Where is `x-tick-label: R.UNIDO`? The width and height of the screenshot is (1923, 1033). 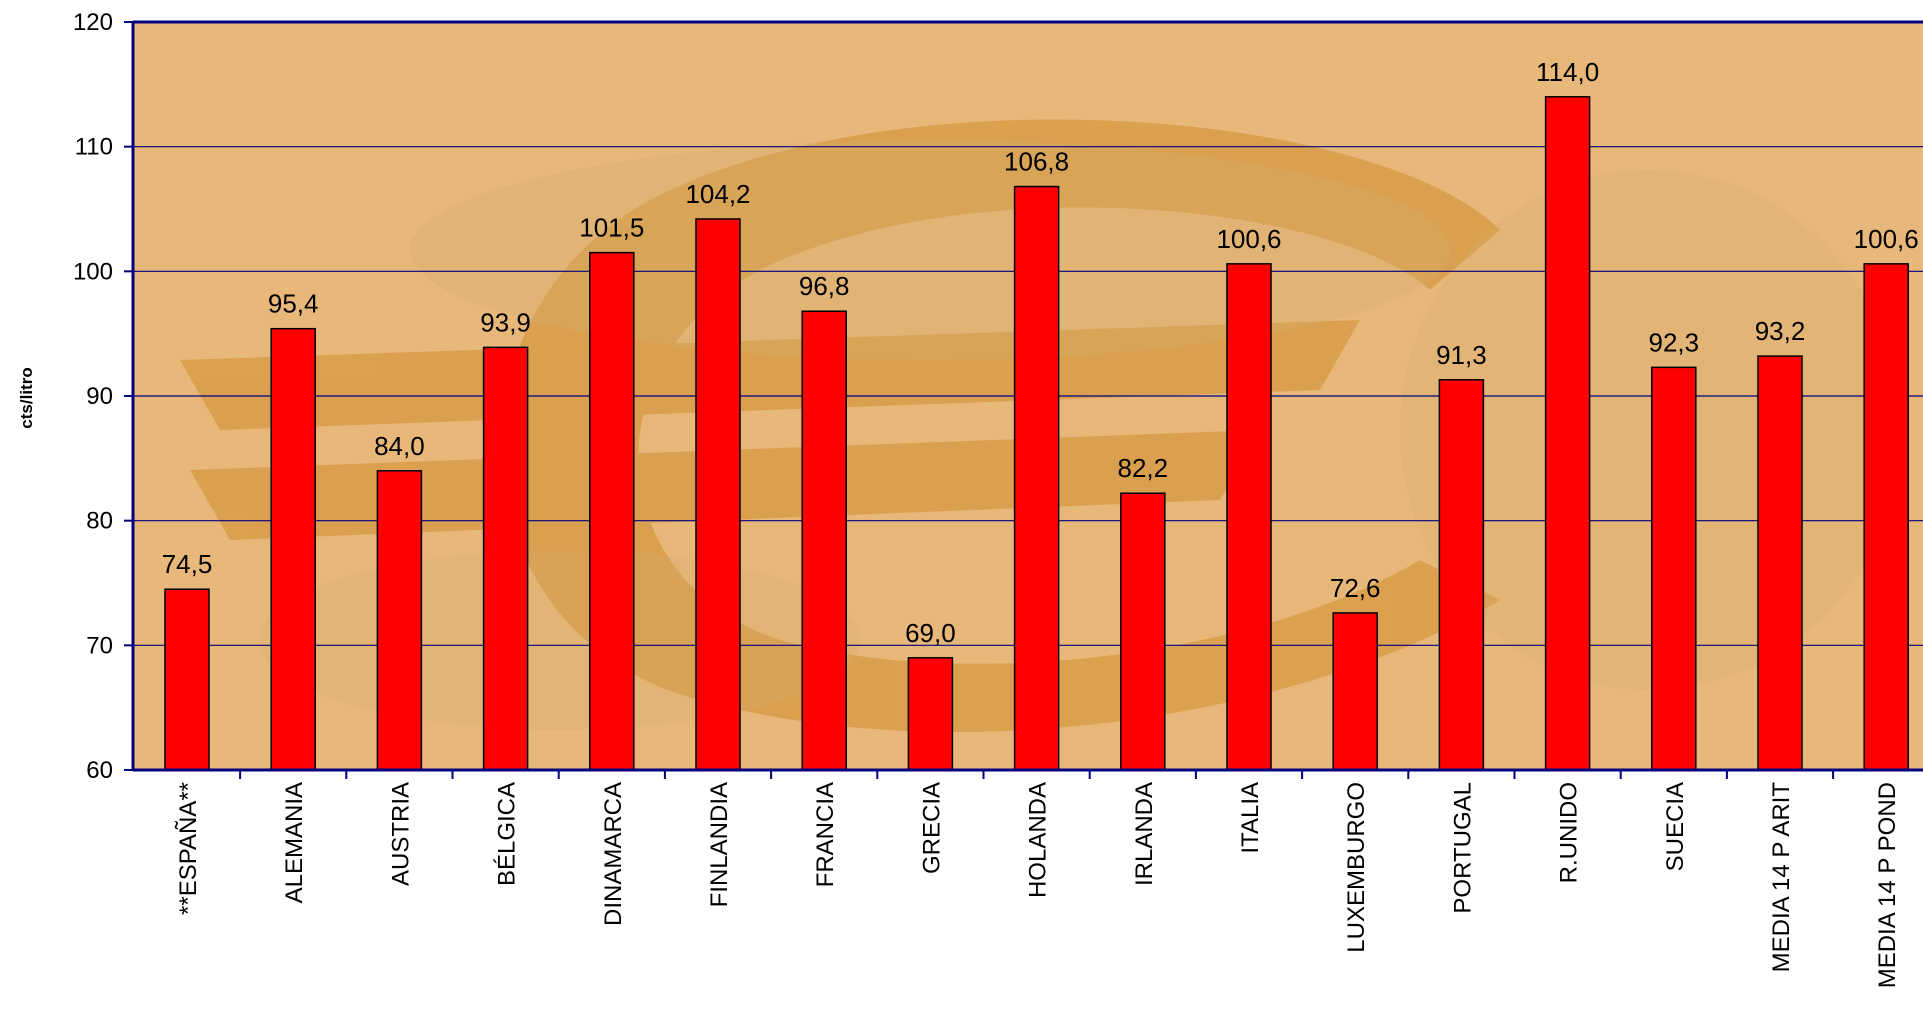 x-tick-label: R.UNIDO is located at coordinates (1569, 832).